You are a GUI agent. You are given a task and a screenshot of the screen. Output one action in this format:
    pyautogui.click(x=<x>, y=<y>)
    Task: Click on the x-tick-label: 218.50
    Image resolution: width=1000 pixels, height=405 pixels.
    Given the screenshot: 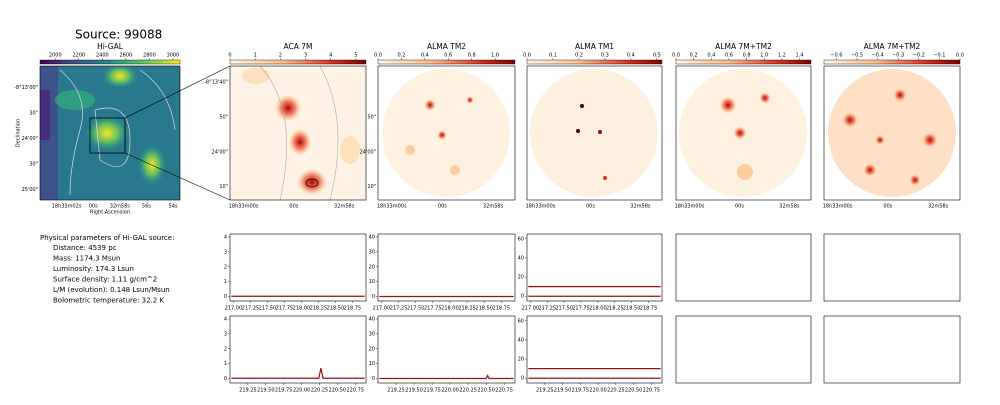 What is the action you would take?
    pyautogui.click(x=484, y=309)
    